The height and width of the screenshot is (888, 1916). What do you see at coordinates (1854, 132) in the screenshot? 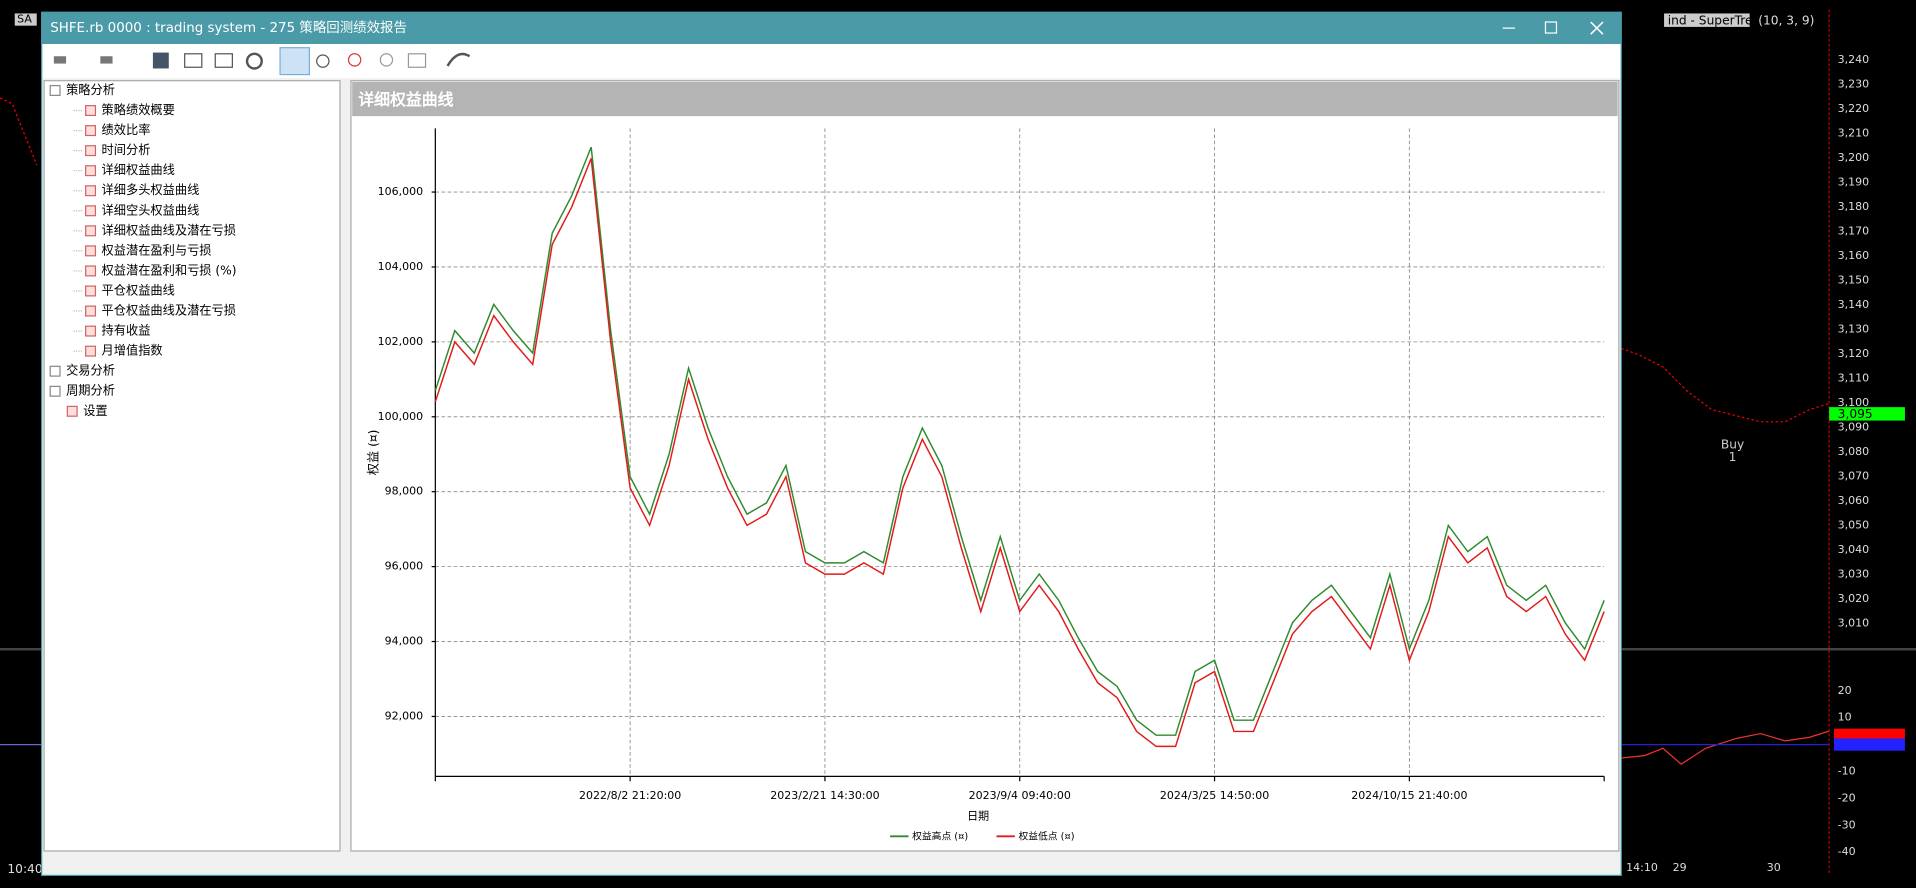
I see `price-label: 3,210` at bounding box center [1854, 132].